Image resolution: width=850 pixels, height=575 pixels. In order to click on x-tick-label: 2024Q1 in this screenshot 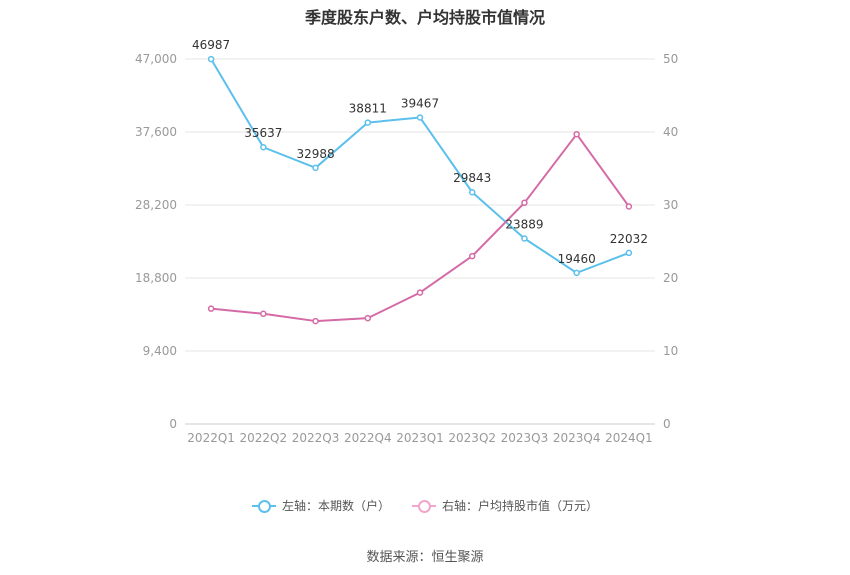, I will do `click(629, 438)`.